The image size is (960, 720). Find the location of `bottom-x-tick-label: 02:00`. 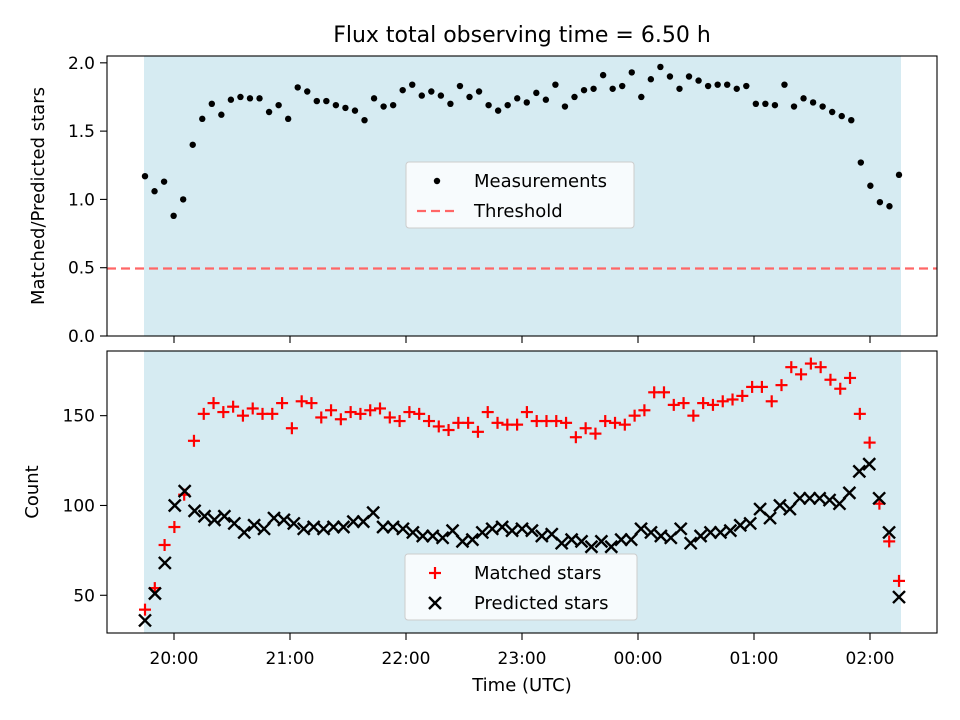

bottom-x-tick-label: 02:00 is located at coordinates (870, 659).